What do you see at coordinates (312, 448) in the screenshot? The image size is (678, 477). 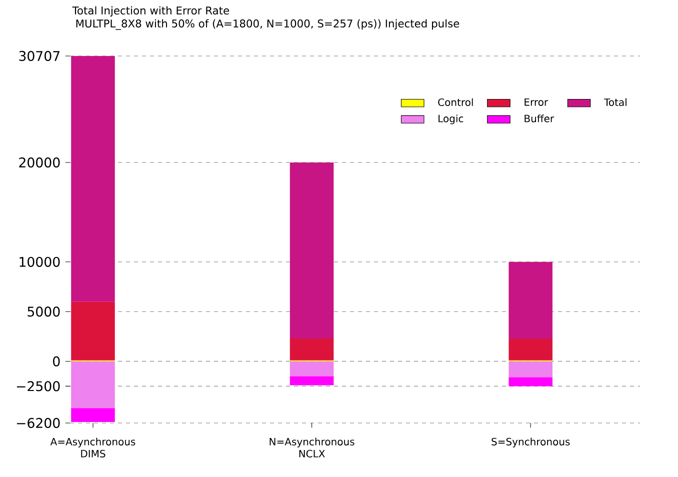 I see `x-tick-label: N=Asynchronous NCLX` at bounding box center [312, 448].